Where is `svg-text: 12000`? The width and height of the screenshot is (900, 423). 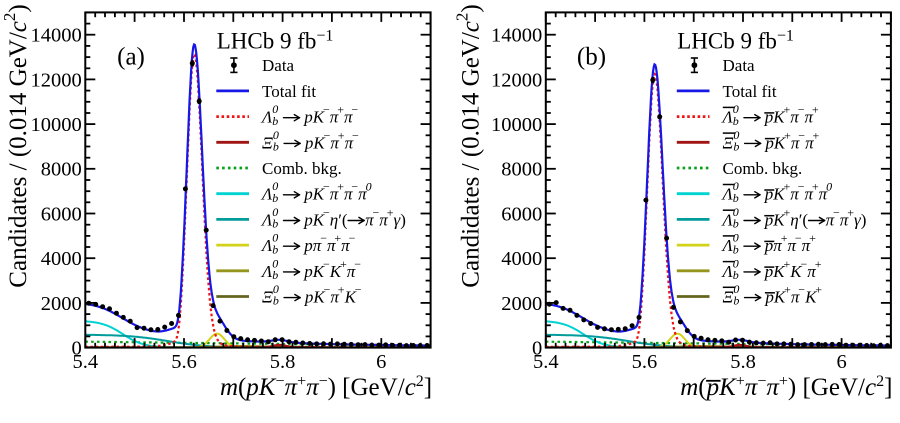
svg-text: 12000 is located at coordinates (56, 80).